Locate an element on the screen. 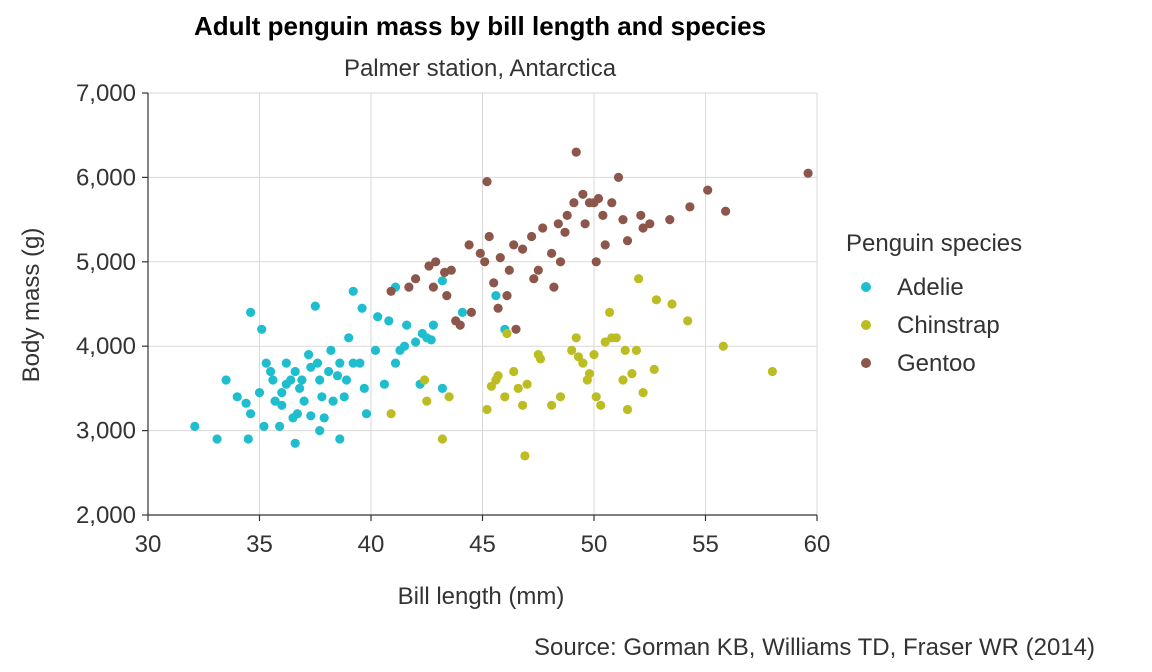 The height and width of the screenshot is (672, 1152). legend-title: Penguin species is located at coordinates (934, 243).